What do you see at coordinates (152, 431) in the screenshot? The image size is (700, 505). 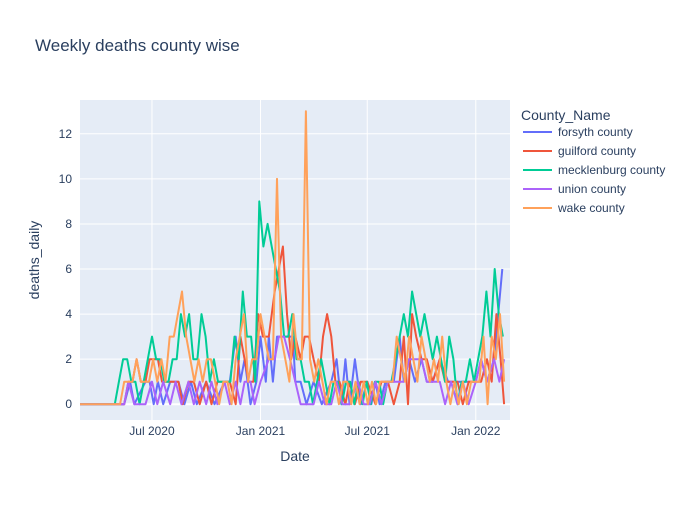 I see `x-tick-label: Jul 2020` at bounding box center [152, 431].